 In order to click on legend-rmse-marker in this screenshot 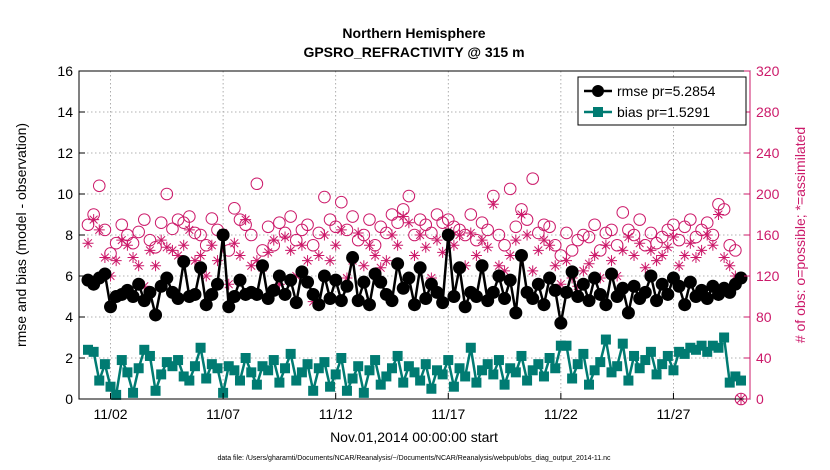, I will do `click(598, 91)`.